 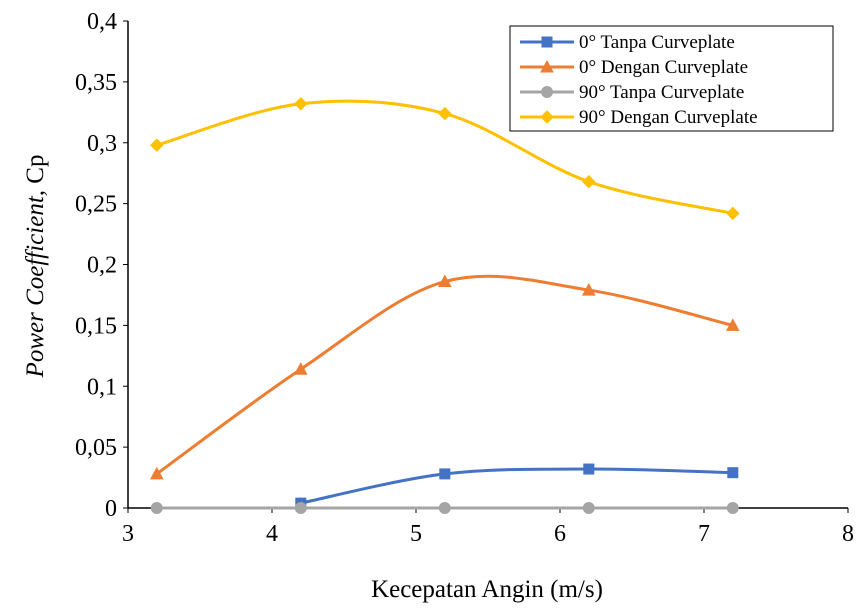 I want to click on legend-label: 90° Dengan Curveplate, so click(x=668, y=117).